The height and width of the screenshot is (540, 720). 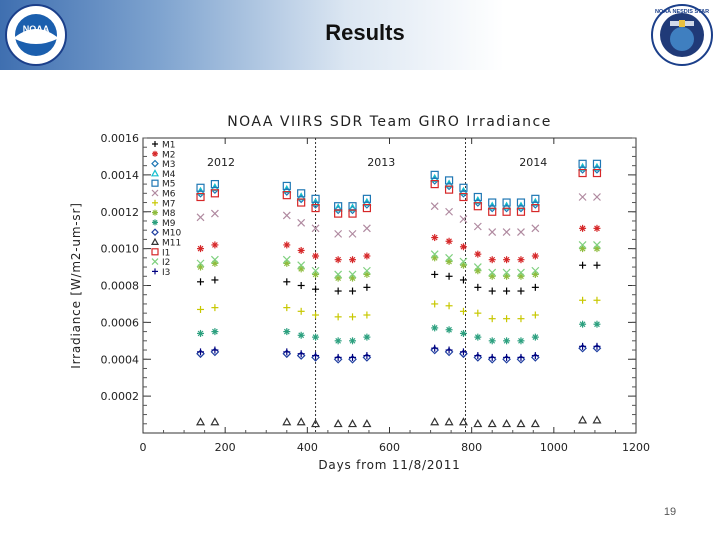 I want to click on legend-marker-m7, so click(x=155, y=202).